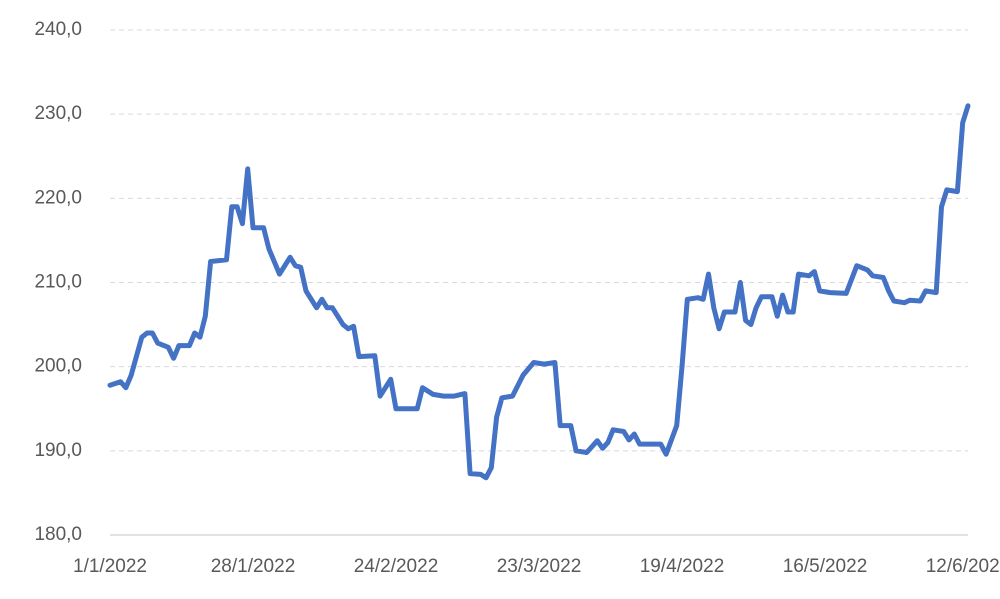  Describe the element at coordinates (58, 450) in the screenshot. I see `y-tick-label: 190,0` at that location.